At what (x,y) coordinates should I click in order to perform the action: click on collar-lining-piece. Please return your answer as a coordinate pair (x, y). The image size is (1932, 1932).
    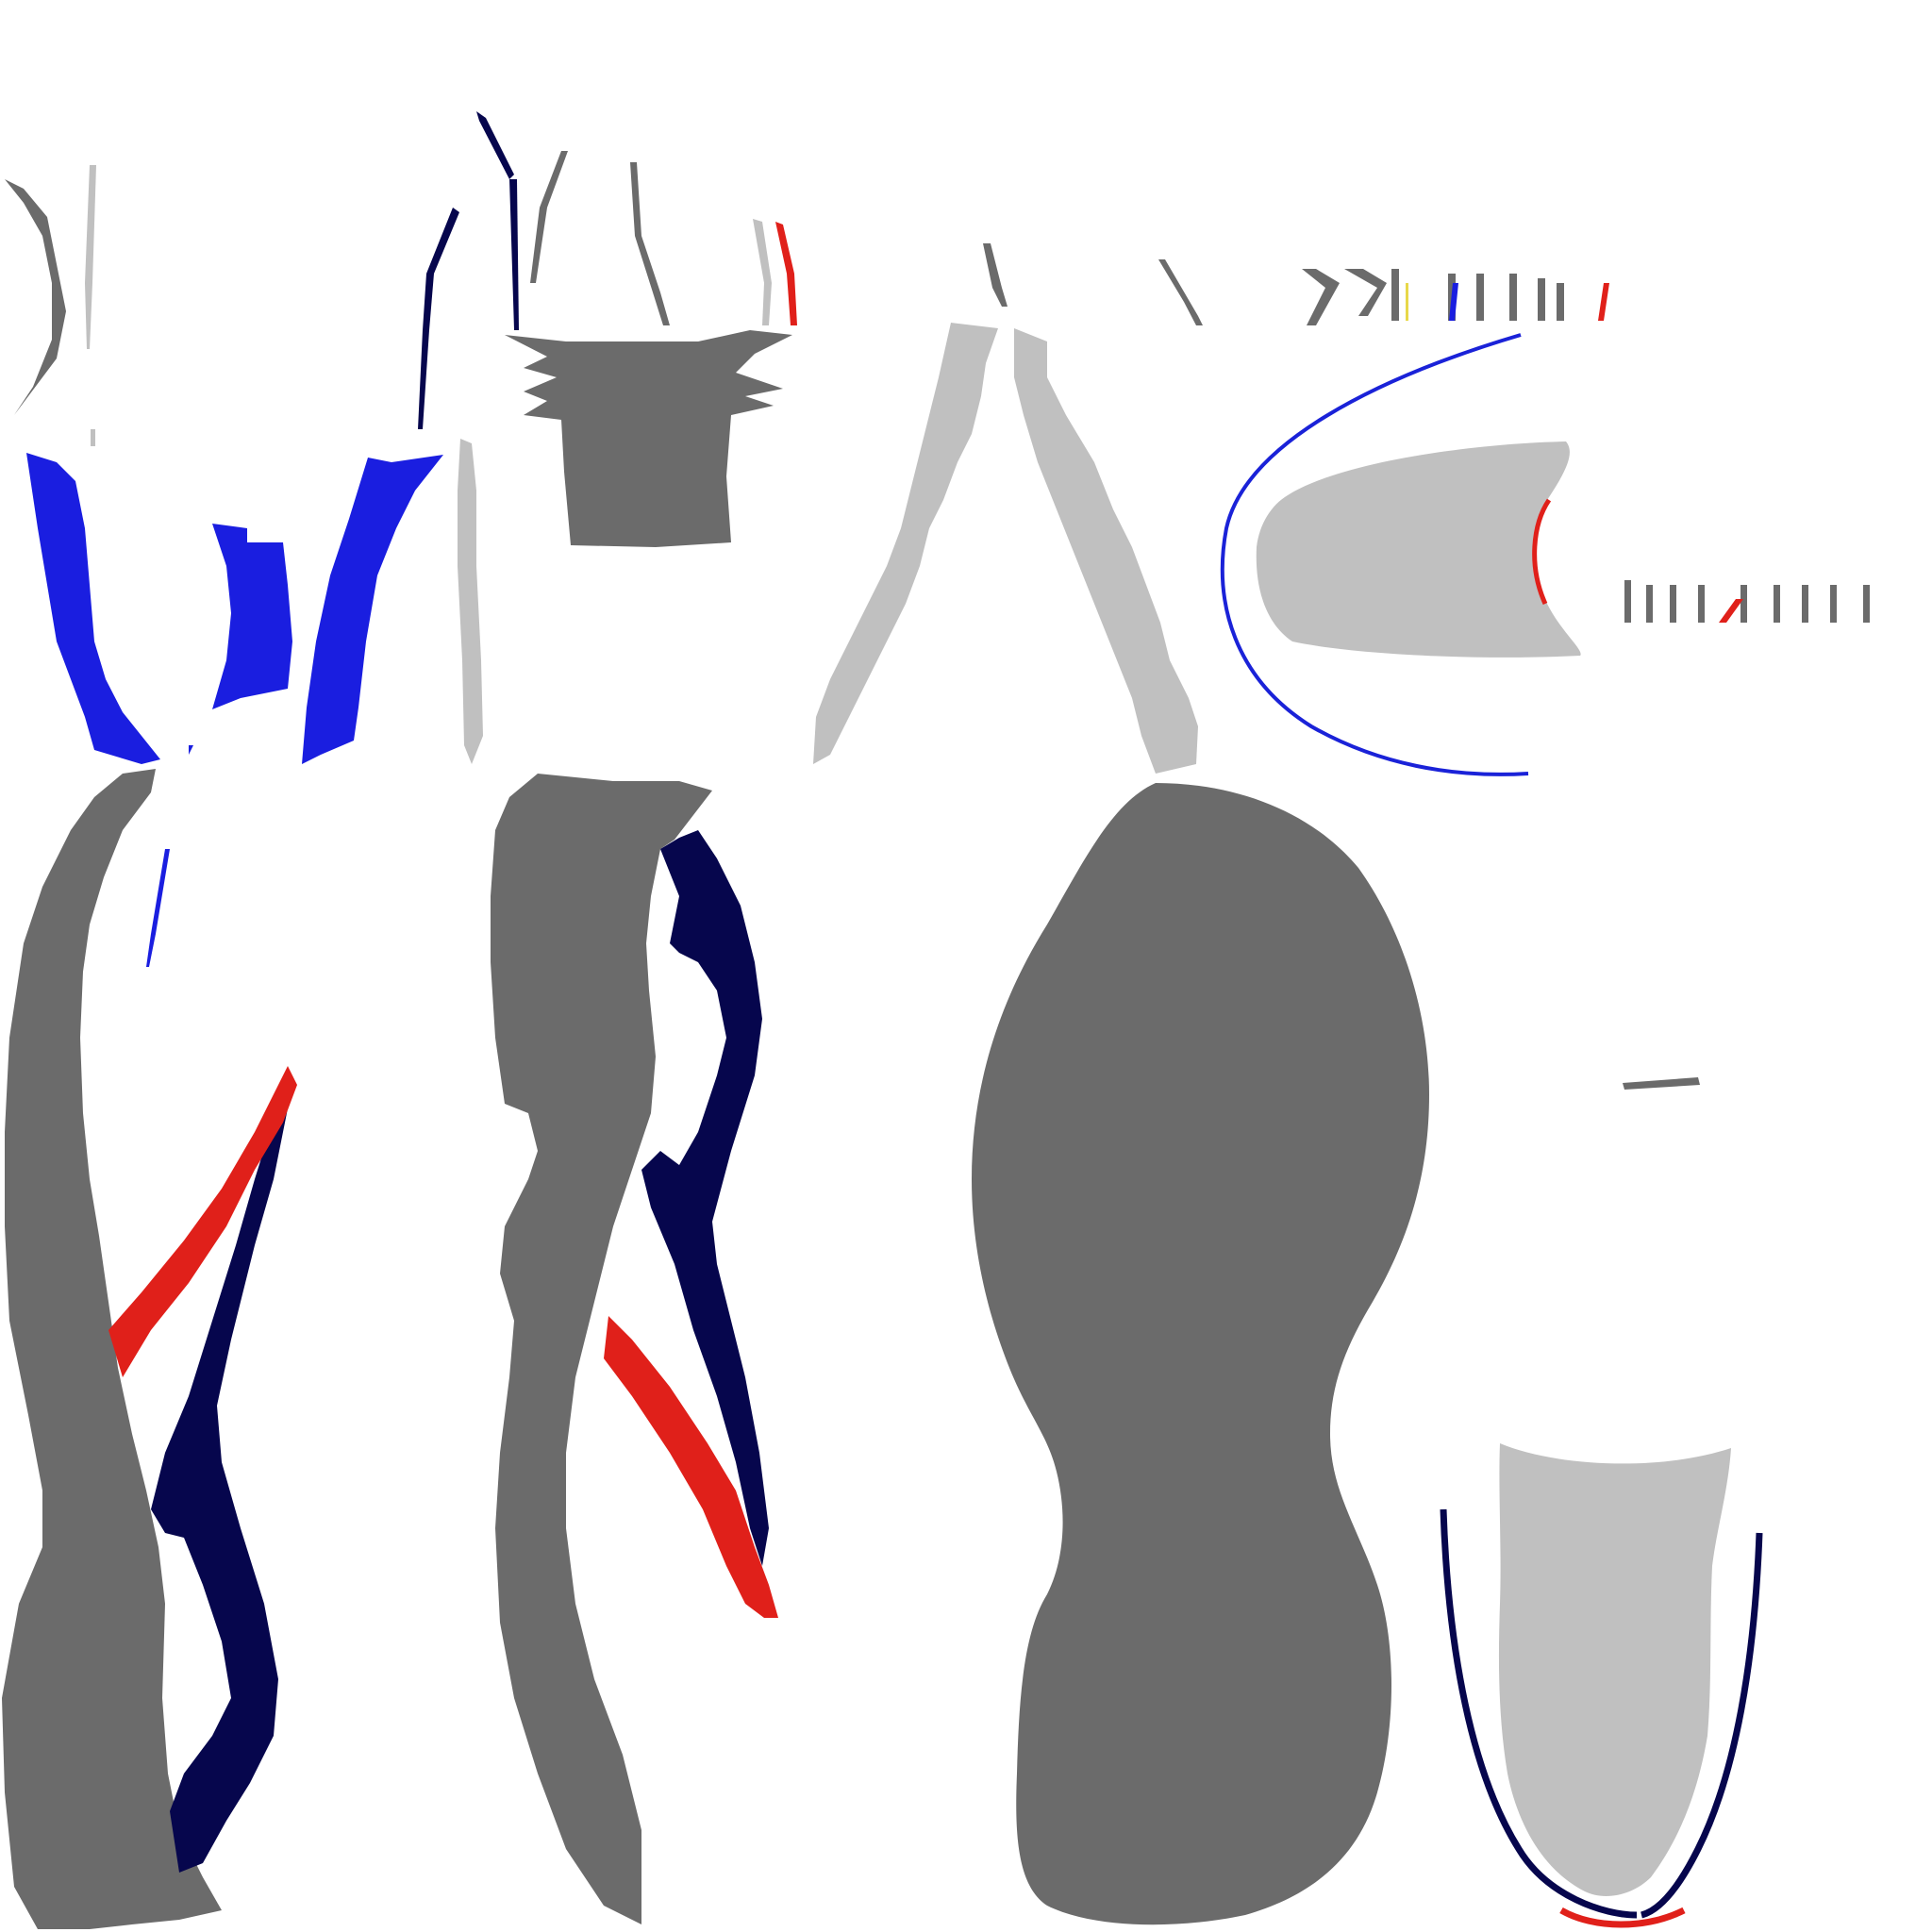
    Looking at the image, I should click on (1615, 1670).